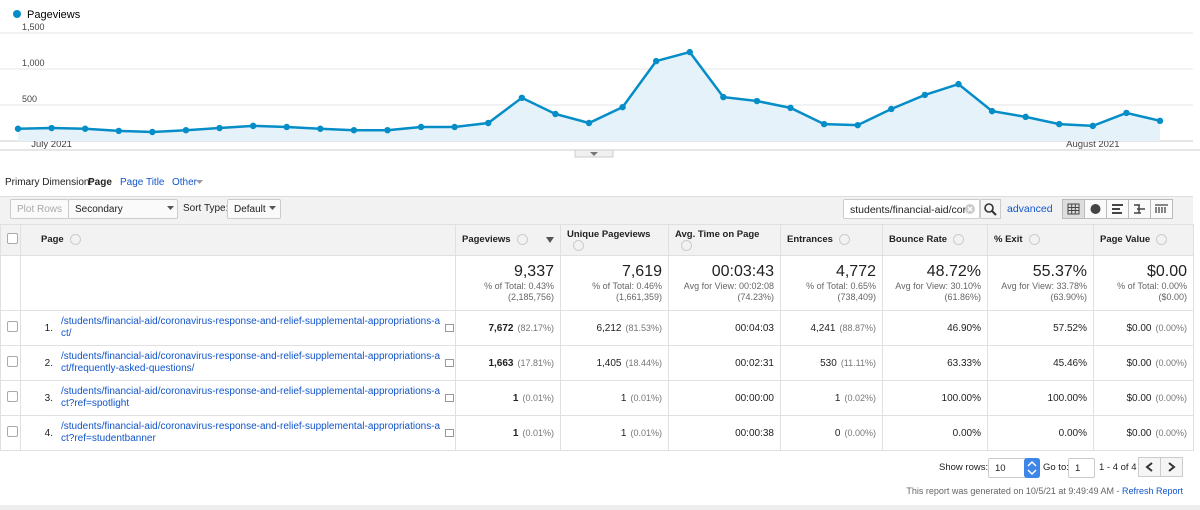  I want to click on column-header: Page Value, so click(1143, 240).